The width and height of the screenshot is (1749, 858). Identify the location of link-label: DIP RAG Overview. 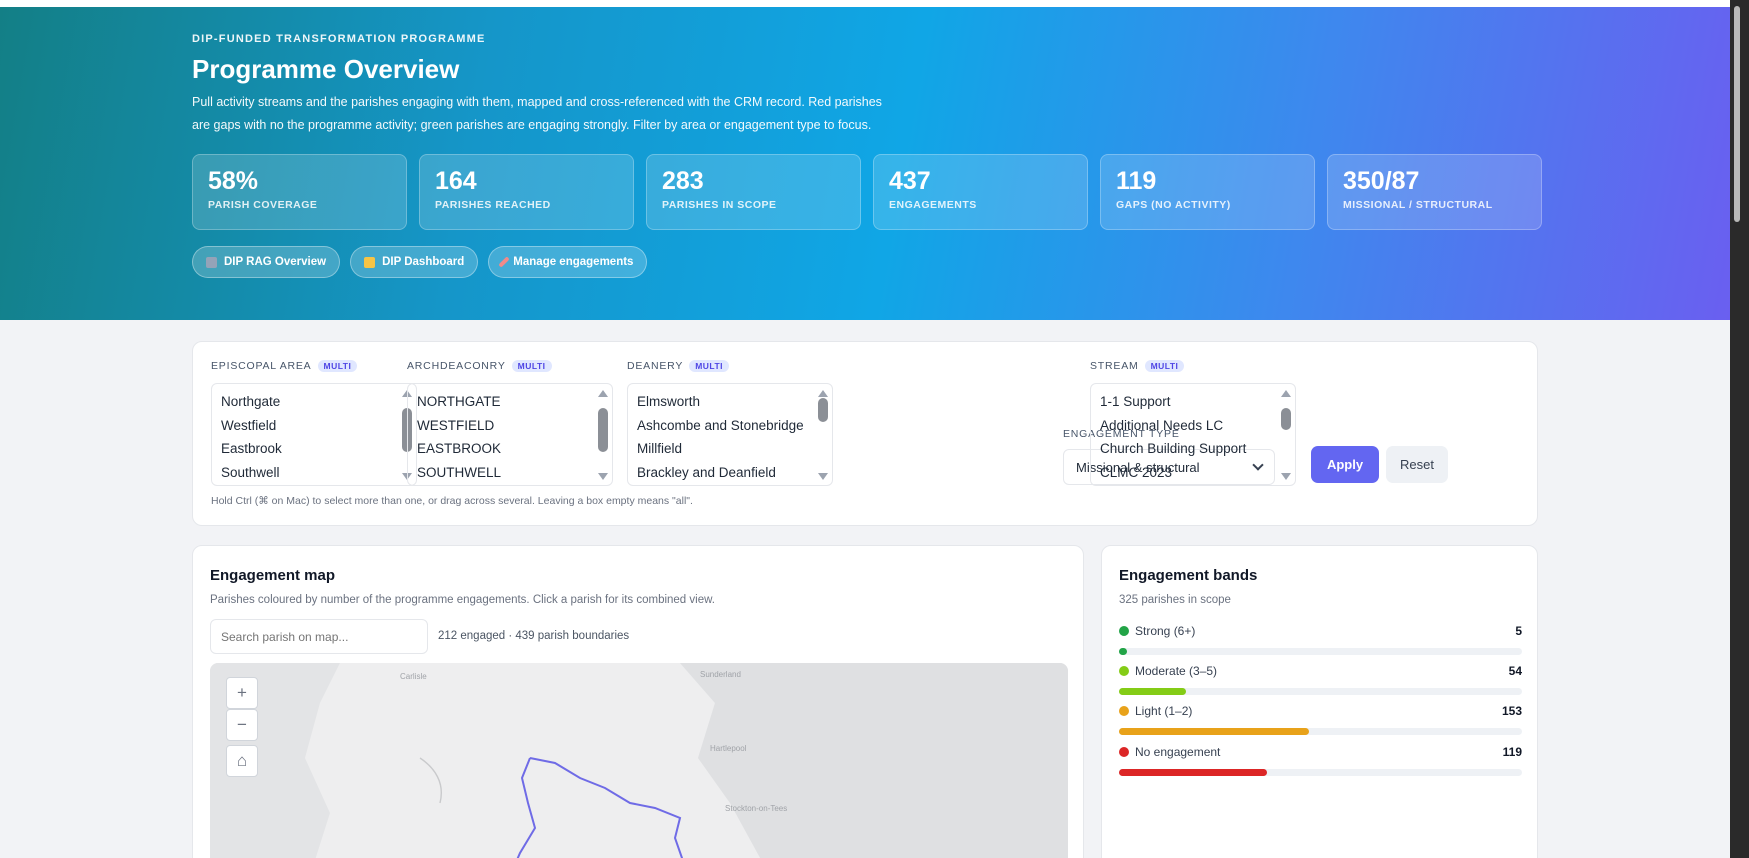
(275, 262).